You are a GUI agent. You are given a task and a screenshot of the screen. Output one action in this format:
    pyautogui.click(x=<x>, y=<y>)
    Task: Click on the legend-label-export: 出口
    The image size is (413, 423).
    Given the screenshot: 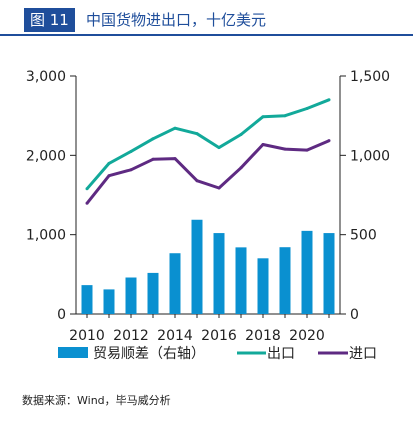 What is the action you would take?
    pyautogui.click(x=281, y=354)
    